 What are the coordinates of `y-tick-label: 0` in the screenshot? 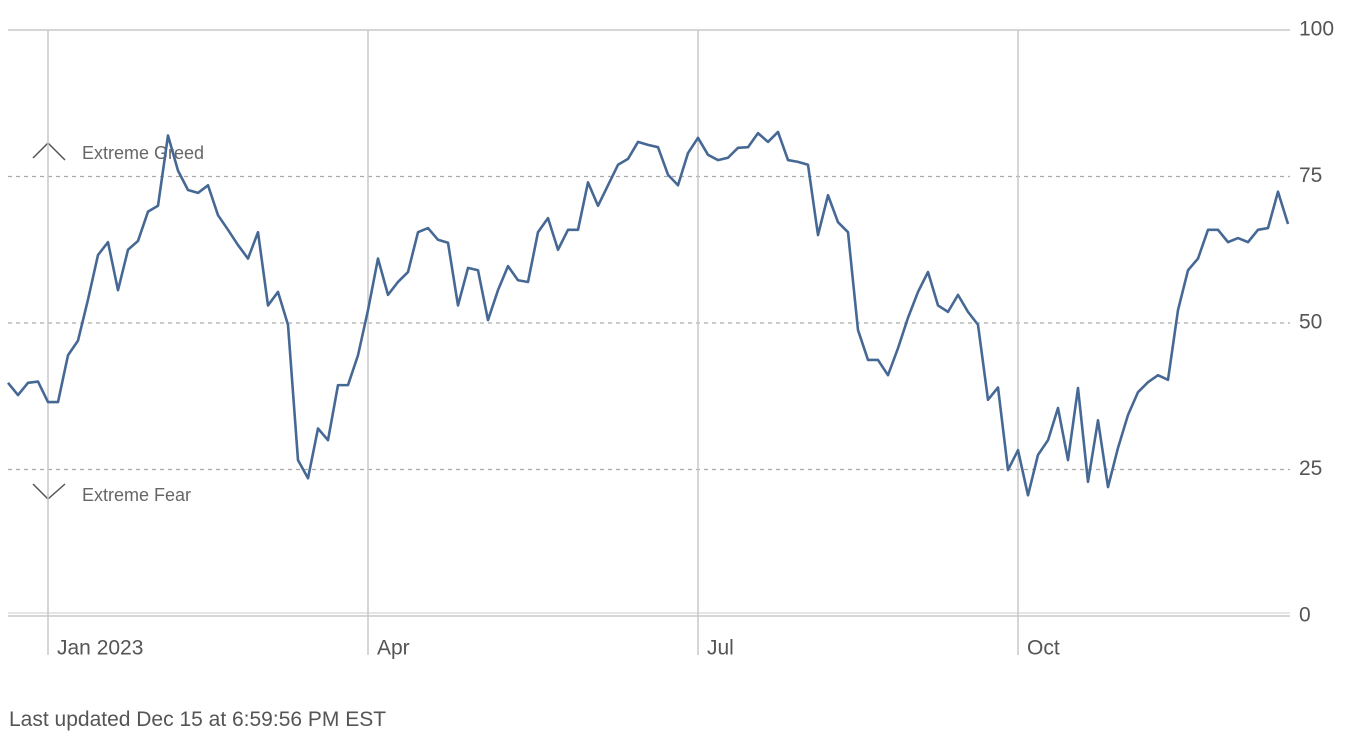 It's located at (1305, 615).